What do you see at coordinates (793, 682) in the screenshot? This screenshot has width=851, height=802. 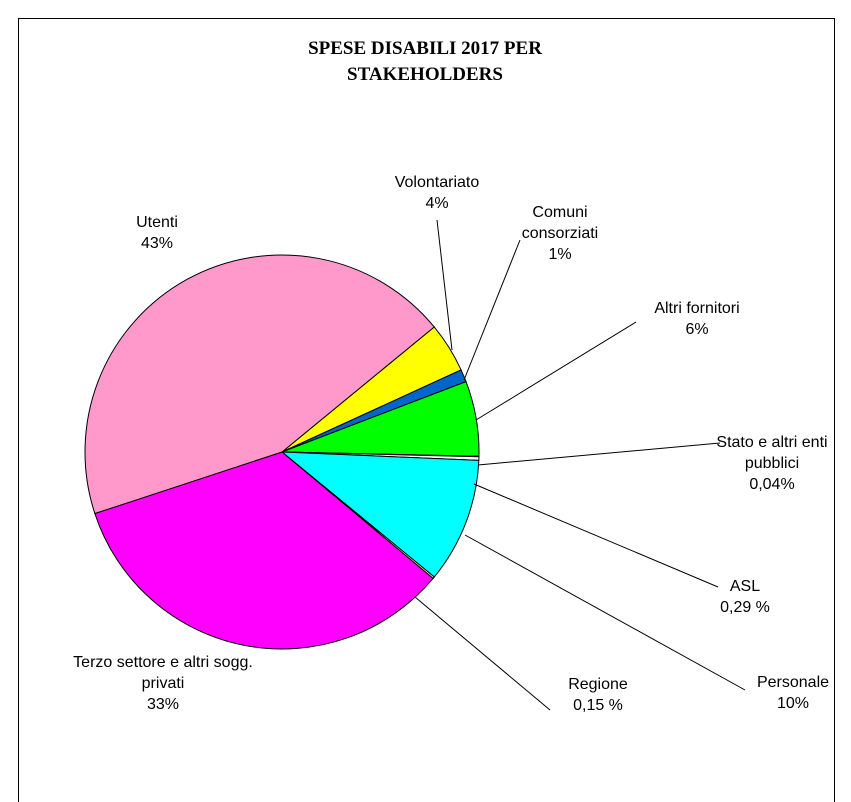 I see `category-label: Personale` at bounding box center [793, 682].